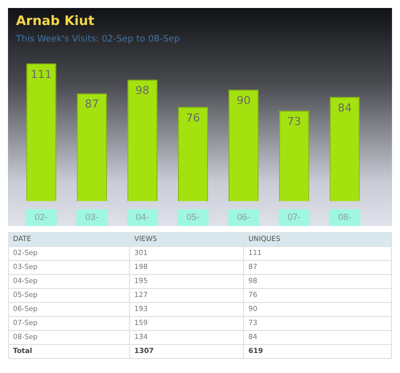 This screenshot has height=373, width=400. Describe the element at coordinates (193, 217) in the screenshot. I see `x-tick-label: 05-` at that location.